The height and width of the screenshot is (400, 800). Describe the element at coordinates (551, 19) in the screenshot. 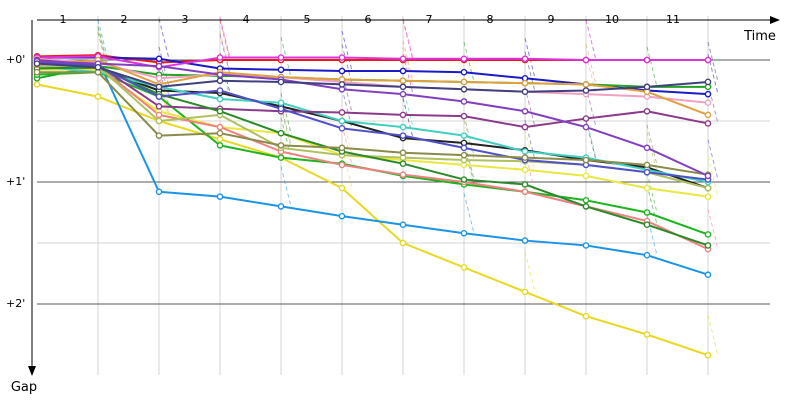

I see `x-tick-label: 9` at that location.